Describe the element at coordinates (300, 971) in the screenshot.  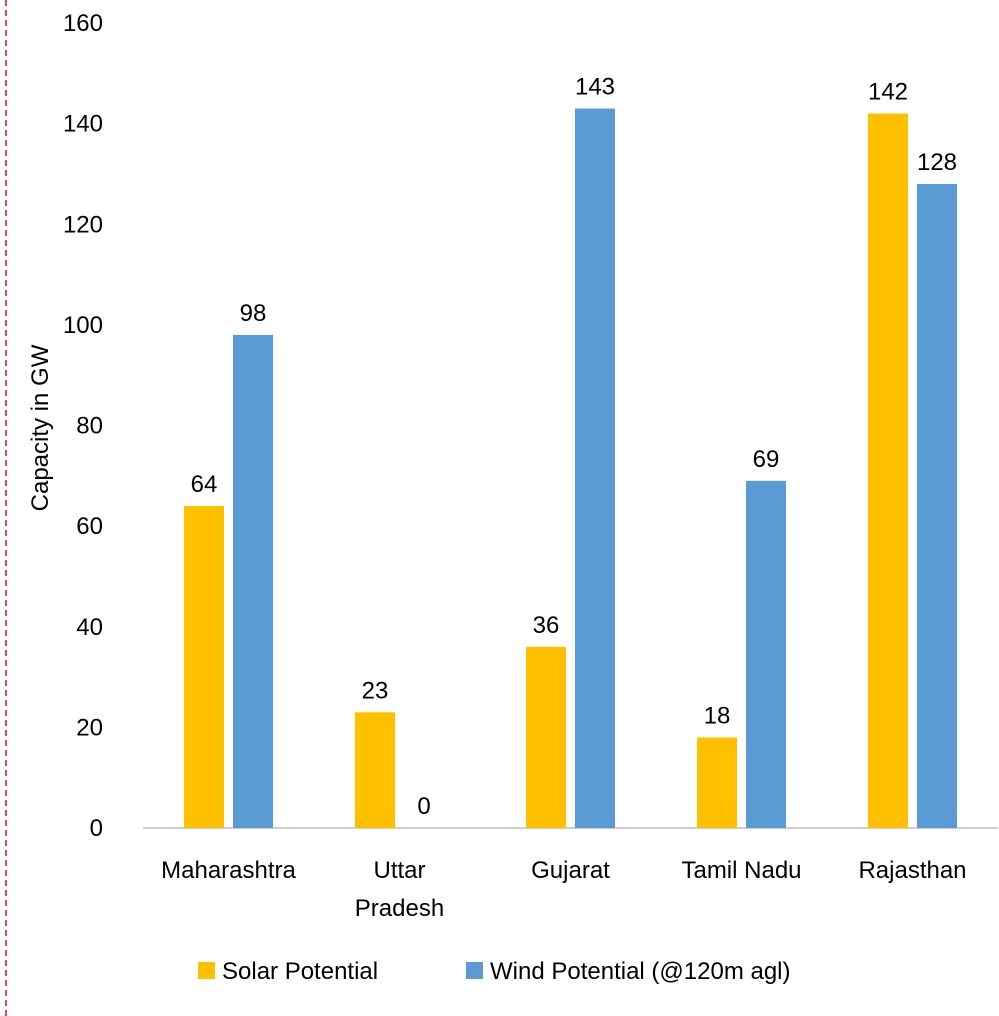
I see `legend-label: Solar Potential` at that location.